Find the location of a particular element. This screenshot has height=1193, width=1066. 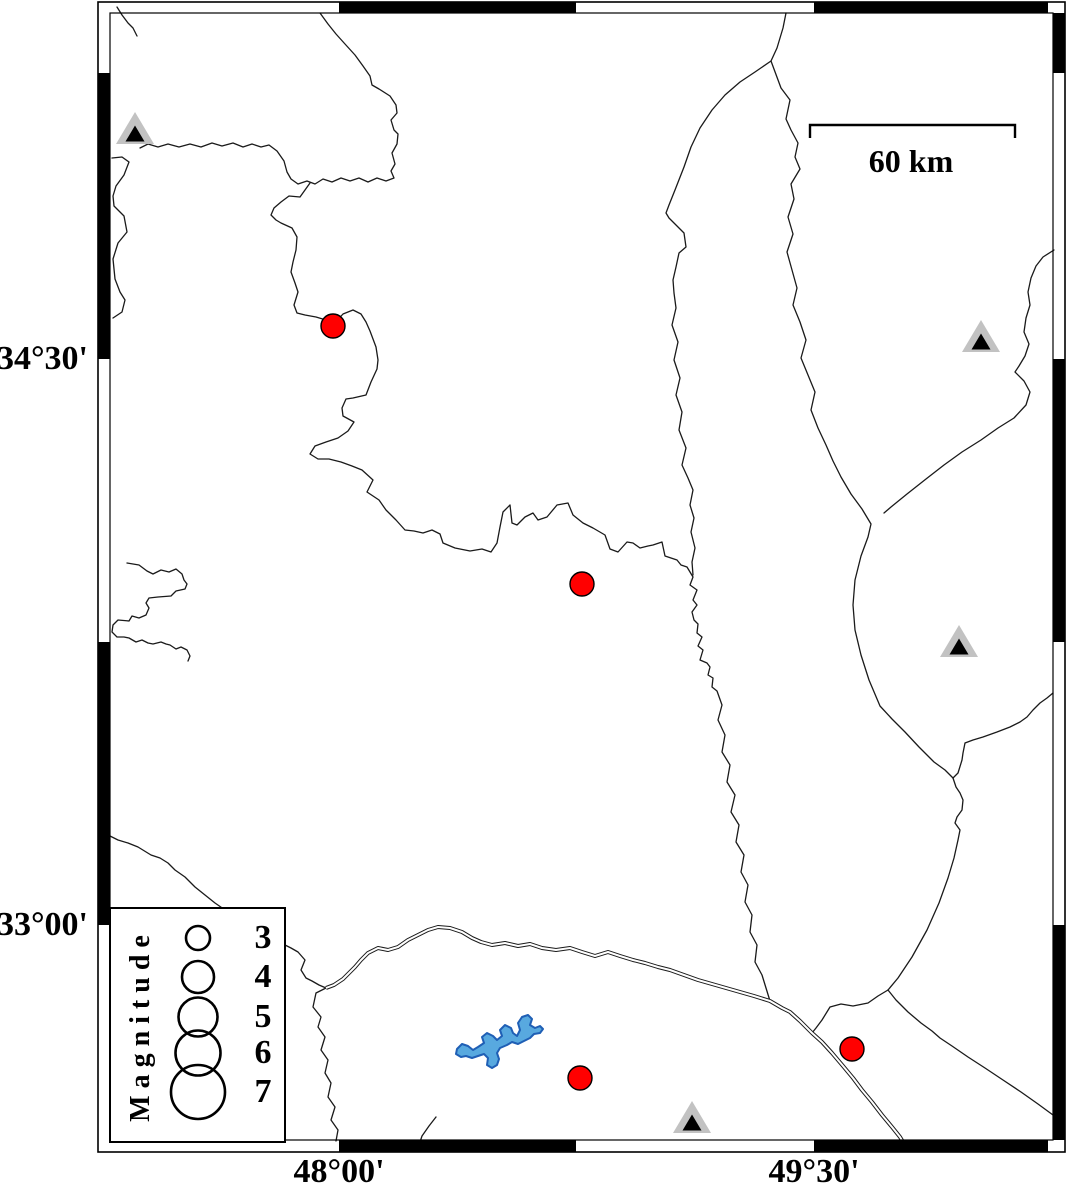

river-core is located at coordinates (616, 1037).